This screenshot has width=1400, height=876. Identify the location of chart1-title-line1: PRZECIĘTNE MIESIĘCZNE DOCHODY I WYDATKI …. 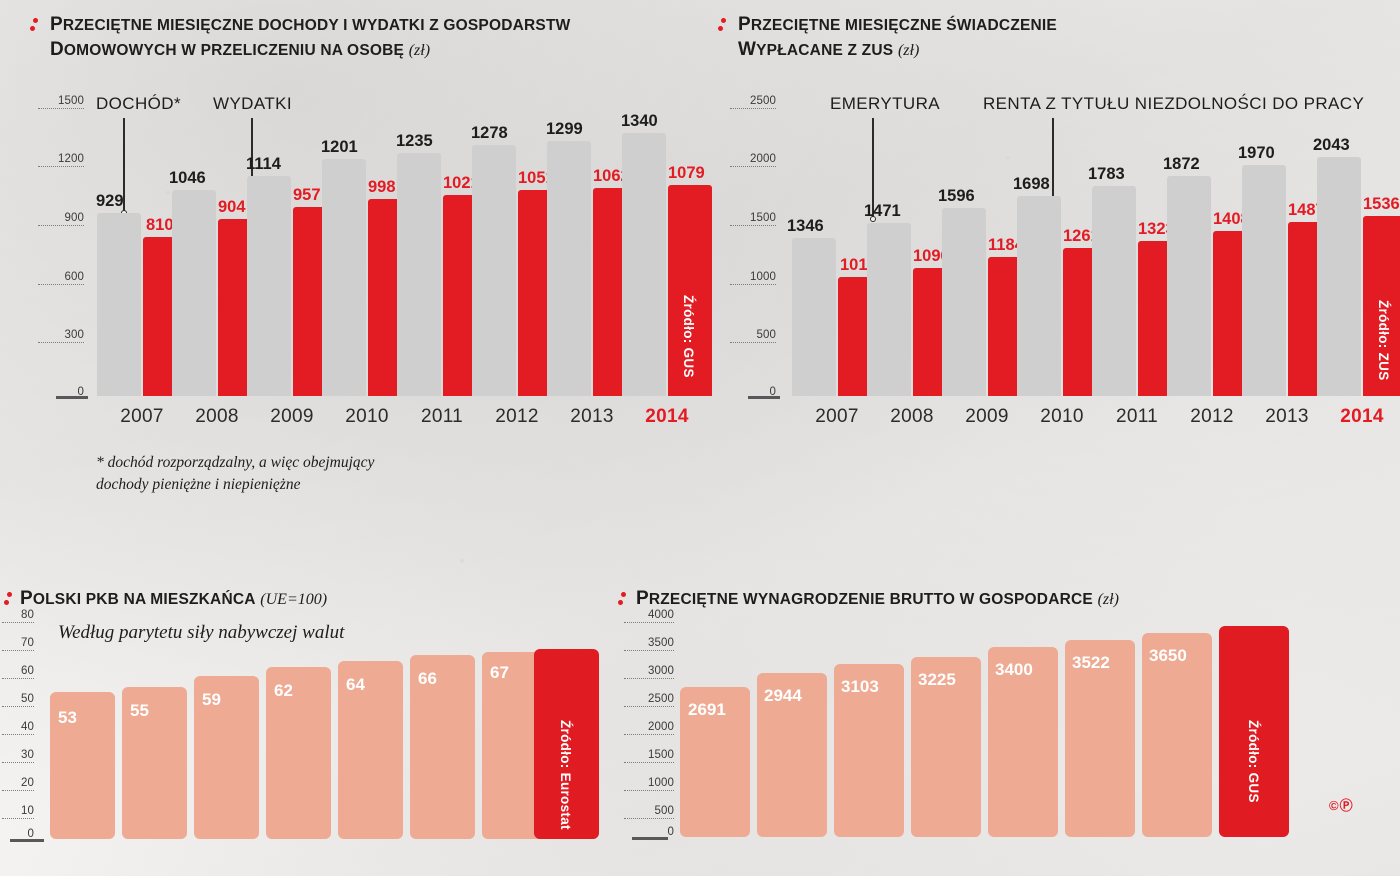
(310, 24).